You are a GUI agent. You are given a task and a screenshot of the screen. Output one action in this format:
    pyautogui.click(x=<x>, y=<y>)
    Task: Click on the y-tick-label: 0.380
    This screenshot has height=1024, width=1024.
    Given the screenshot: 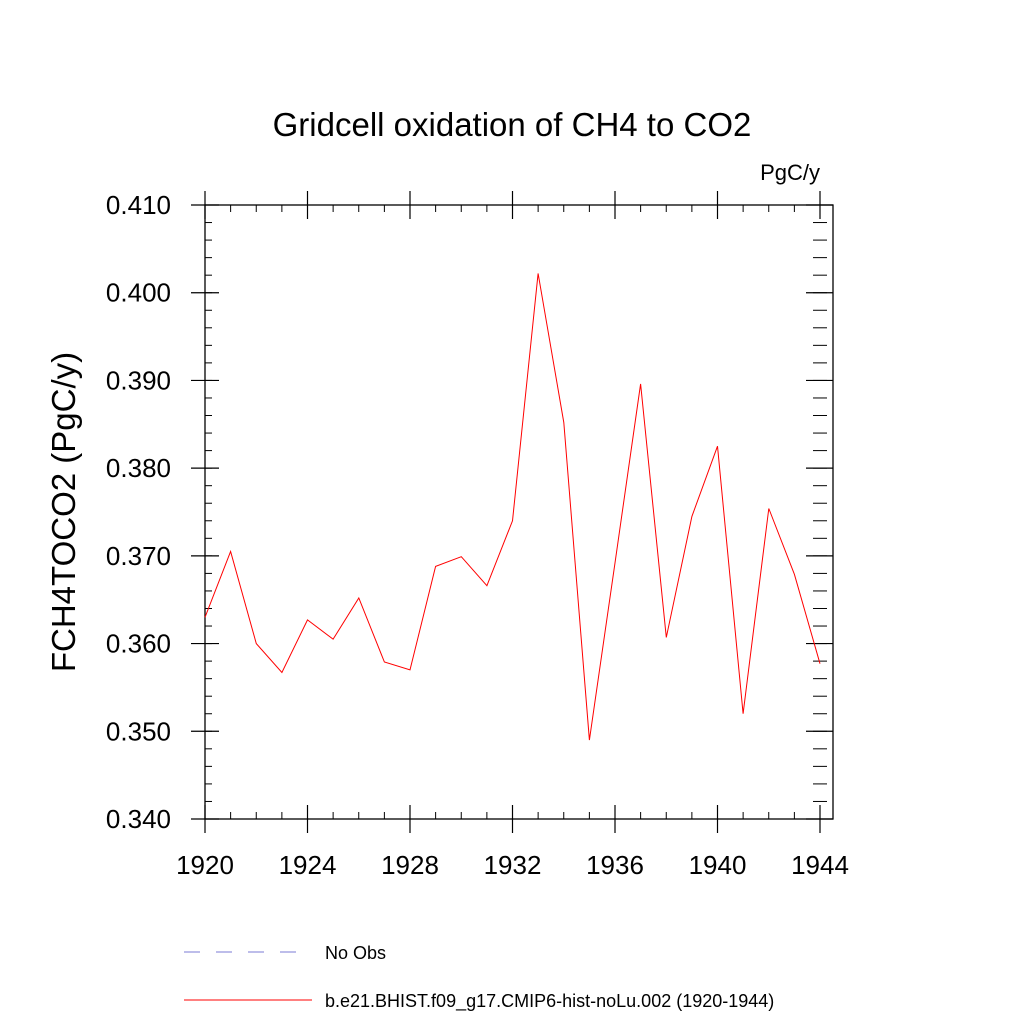 What is the action you would take?
    pyautogui.click(x=138, y=468)
    